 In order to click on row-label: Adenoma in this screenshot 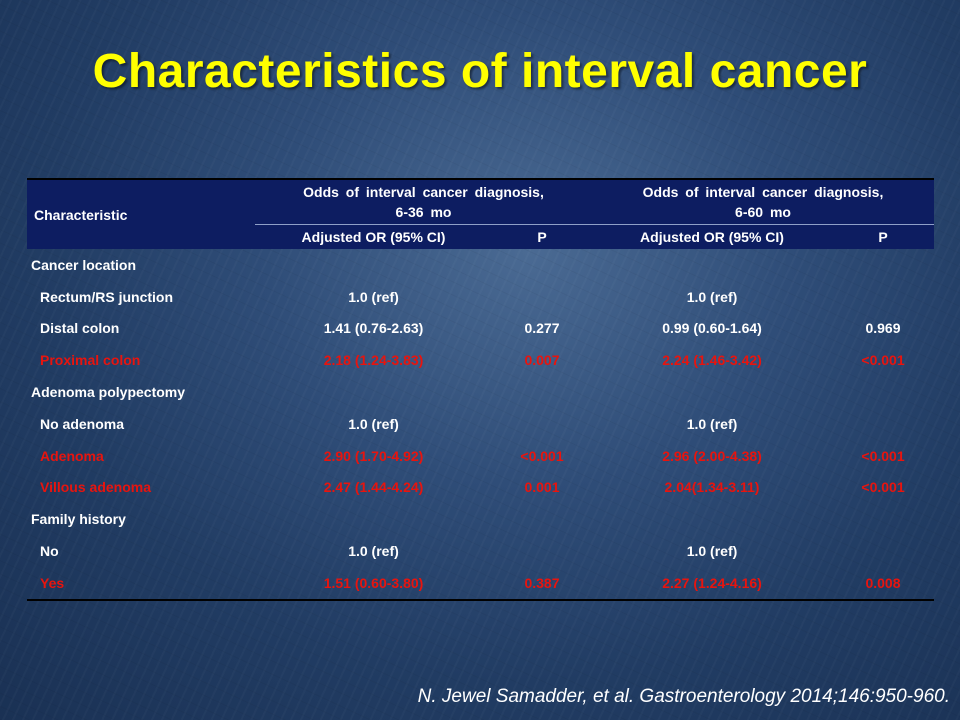, I will do `click(72, 455)`.